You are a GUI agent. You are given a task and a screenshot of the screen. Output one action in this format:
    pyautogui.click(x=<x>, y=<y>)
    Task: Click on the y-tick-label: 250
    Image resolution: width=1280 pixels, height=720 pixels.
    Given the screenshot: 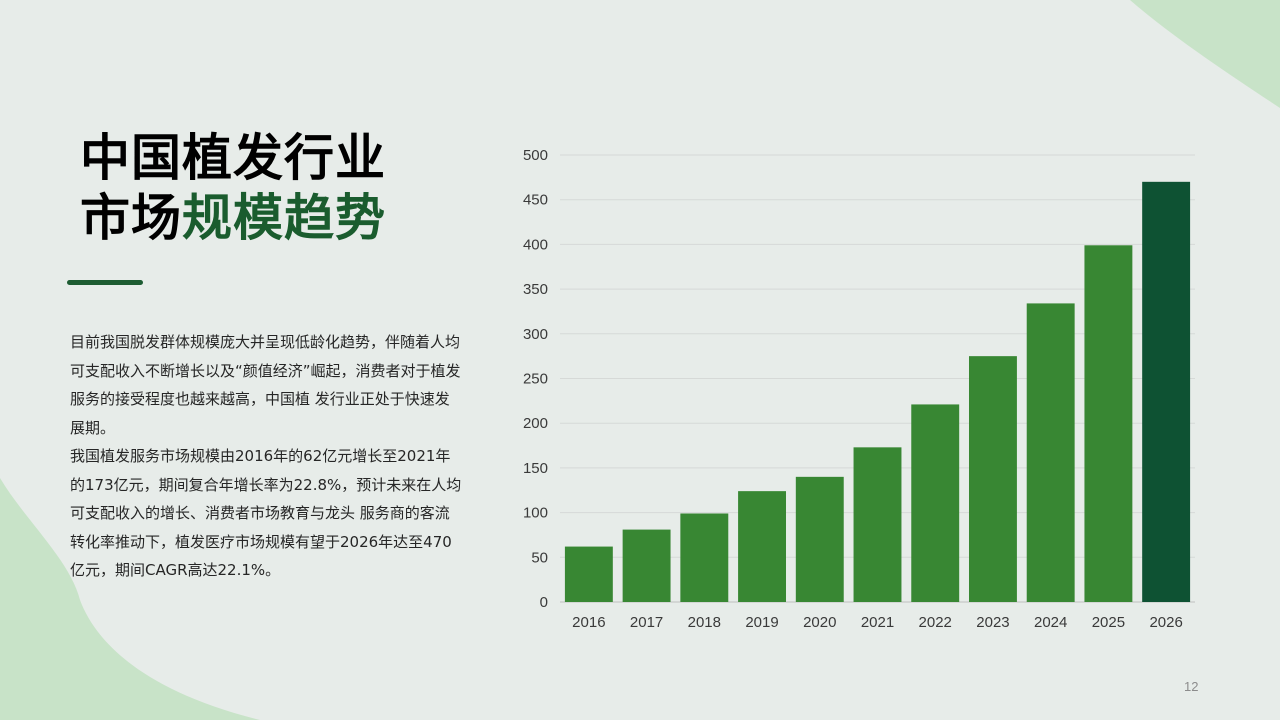 What is the action you would take?
    pyautogui.click(x=535, y=379)
    